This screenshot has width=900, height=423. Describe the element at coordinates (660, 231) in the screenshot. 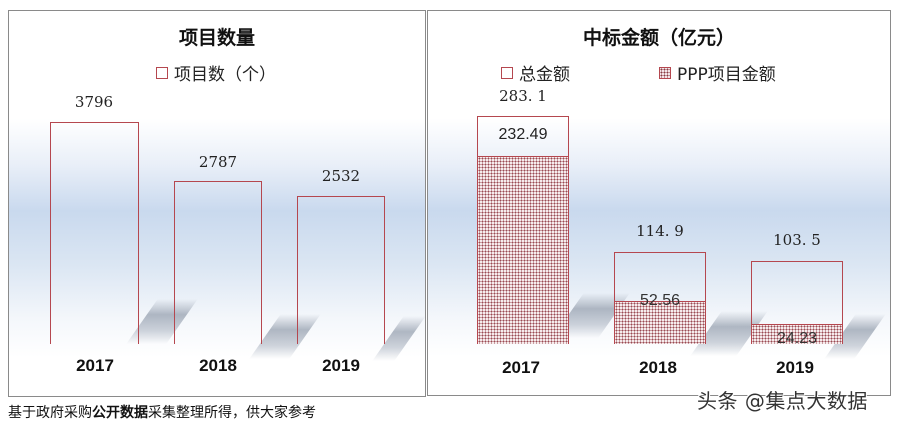

I see `total-value-label: 114. 9` at that location.